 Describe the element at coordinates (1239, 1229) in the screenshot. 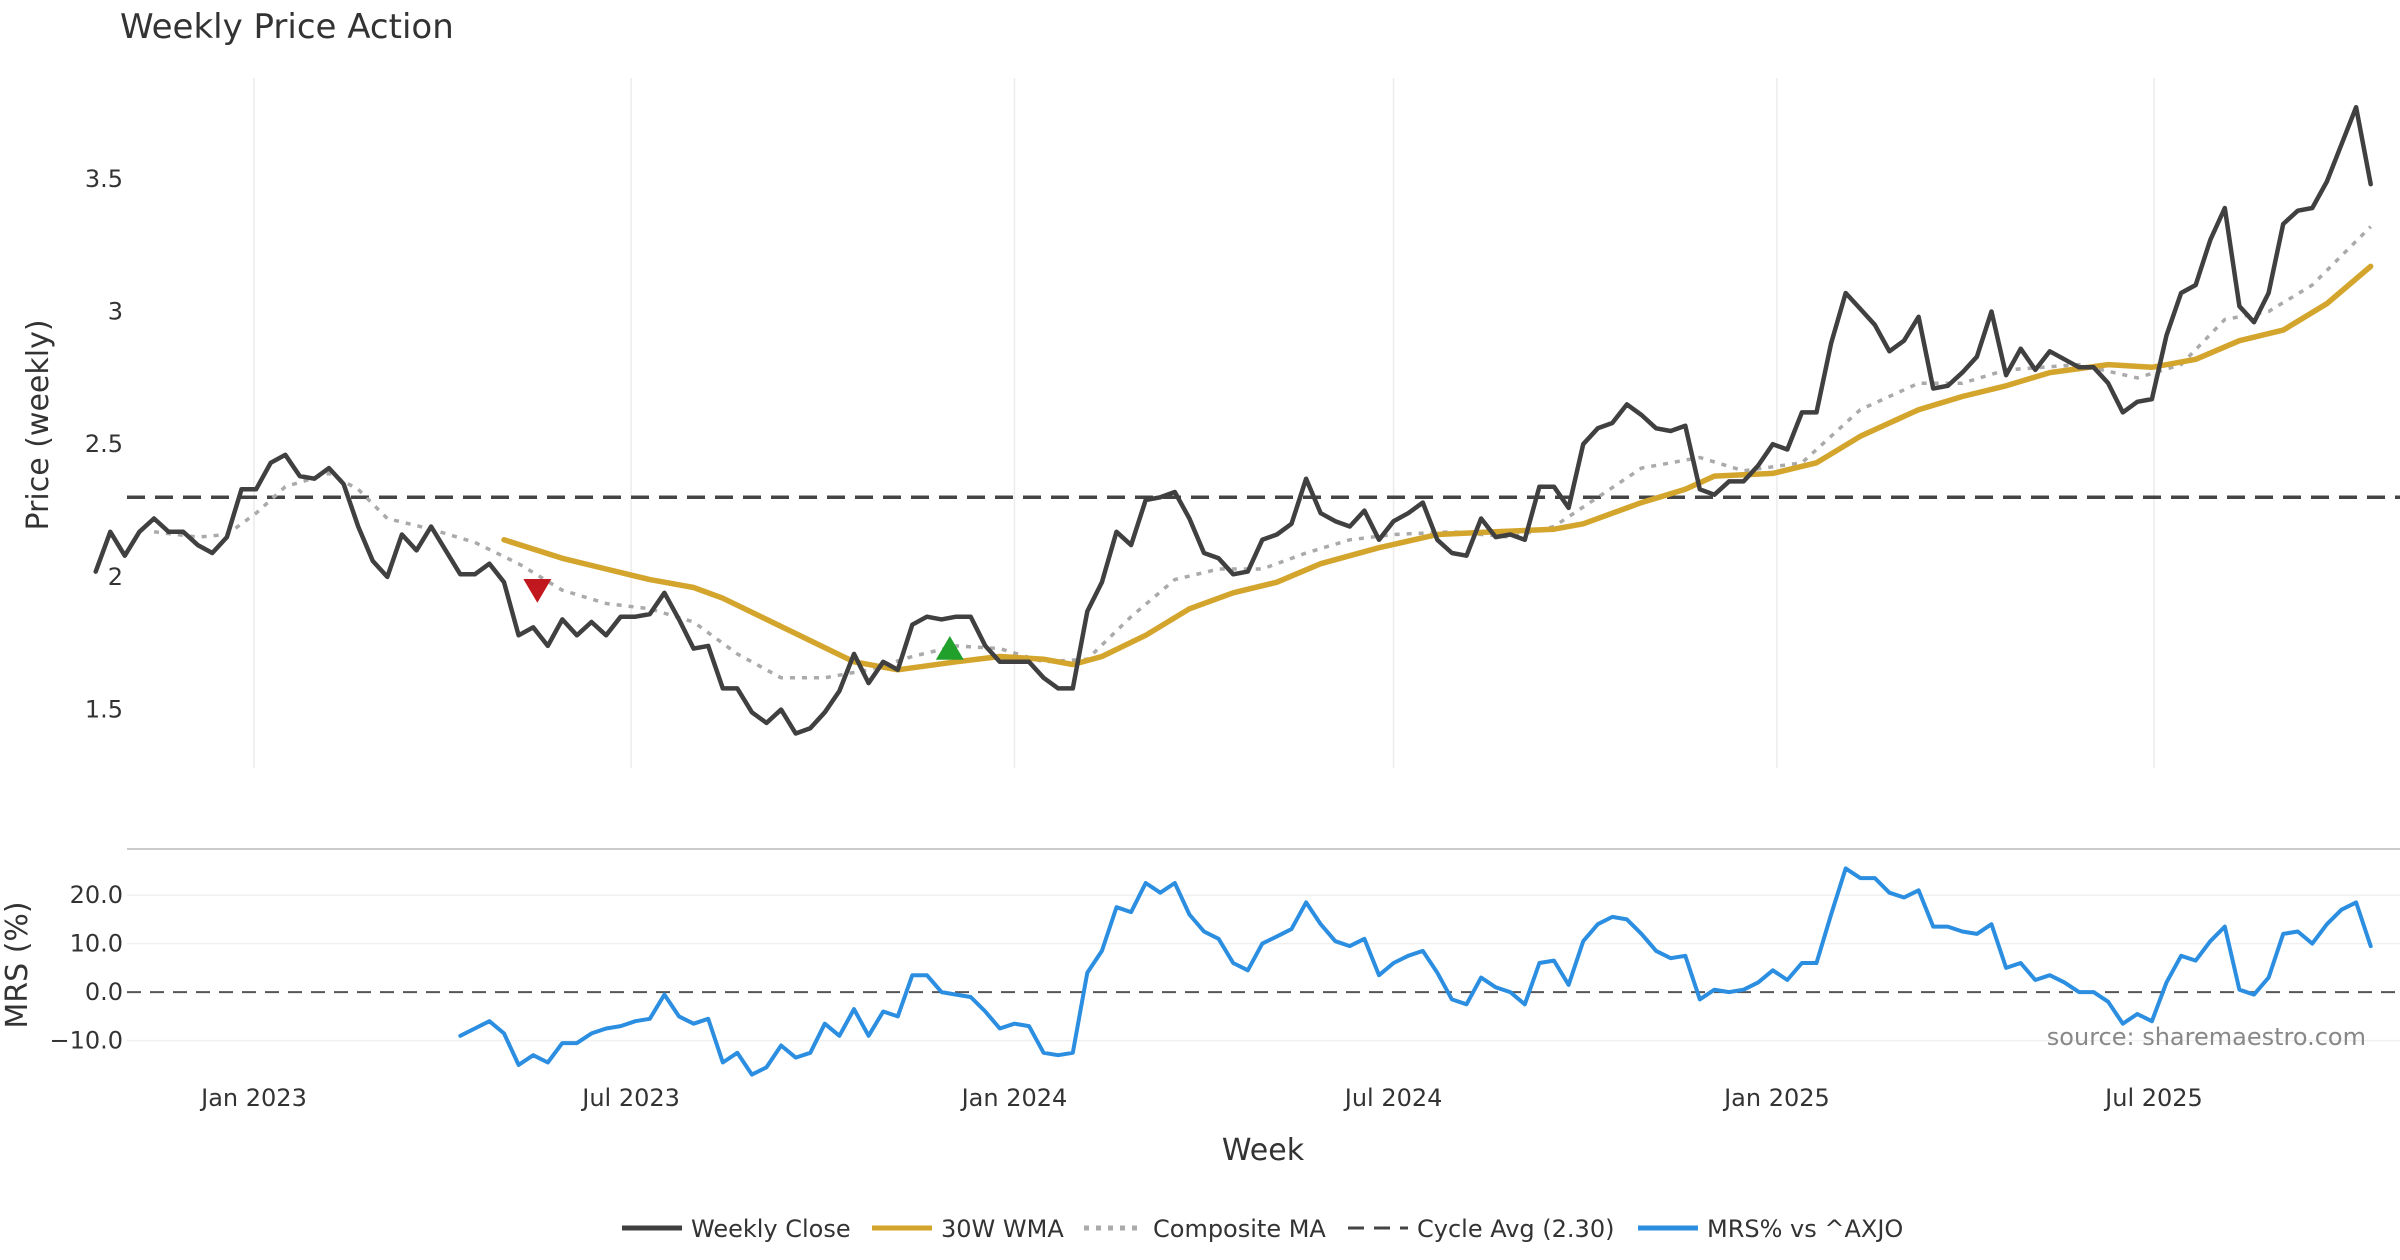

I see `legend-label: Composite MA` at that location.